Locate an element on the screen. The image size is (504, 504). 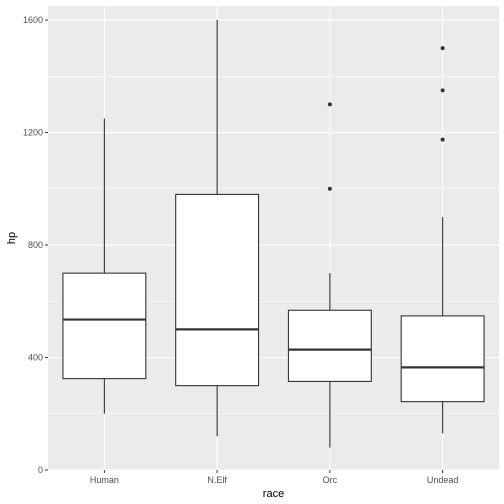
x-tick-label: N.Elf is located at coordinates (217, 480).